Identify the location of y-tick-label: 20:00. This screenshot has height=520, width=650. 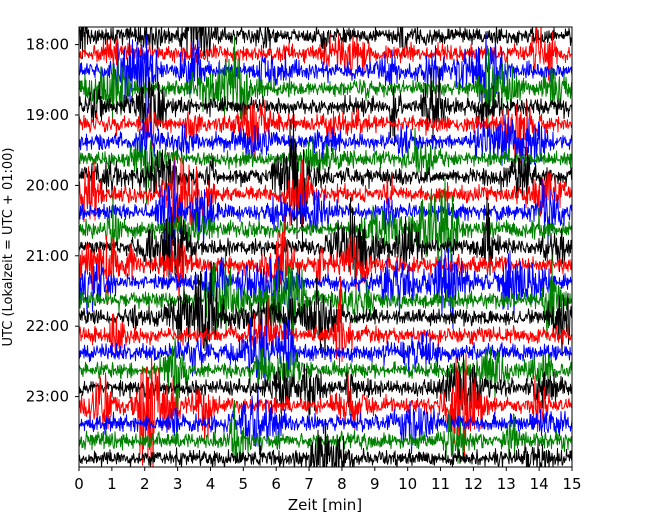
(47, 185).